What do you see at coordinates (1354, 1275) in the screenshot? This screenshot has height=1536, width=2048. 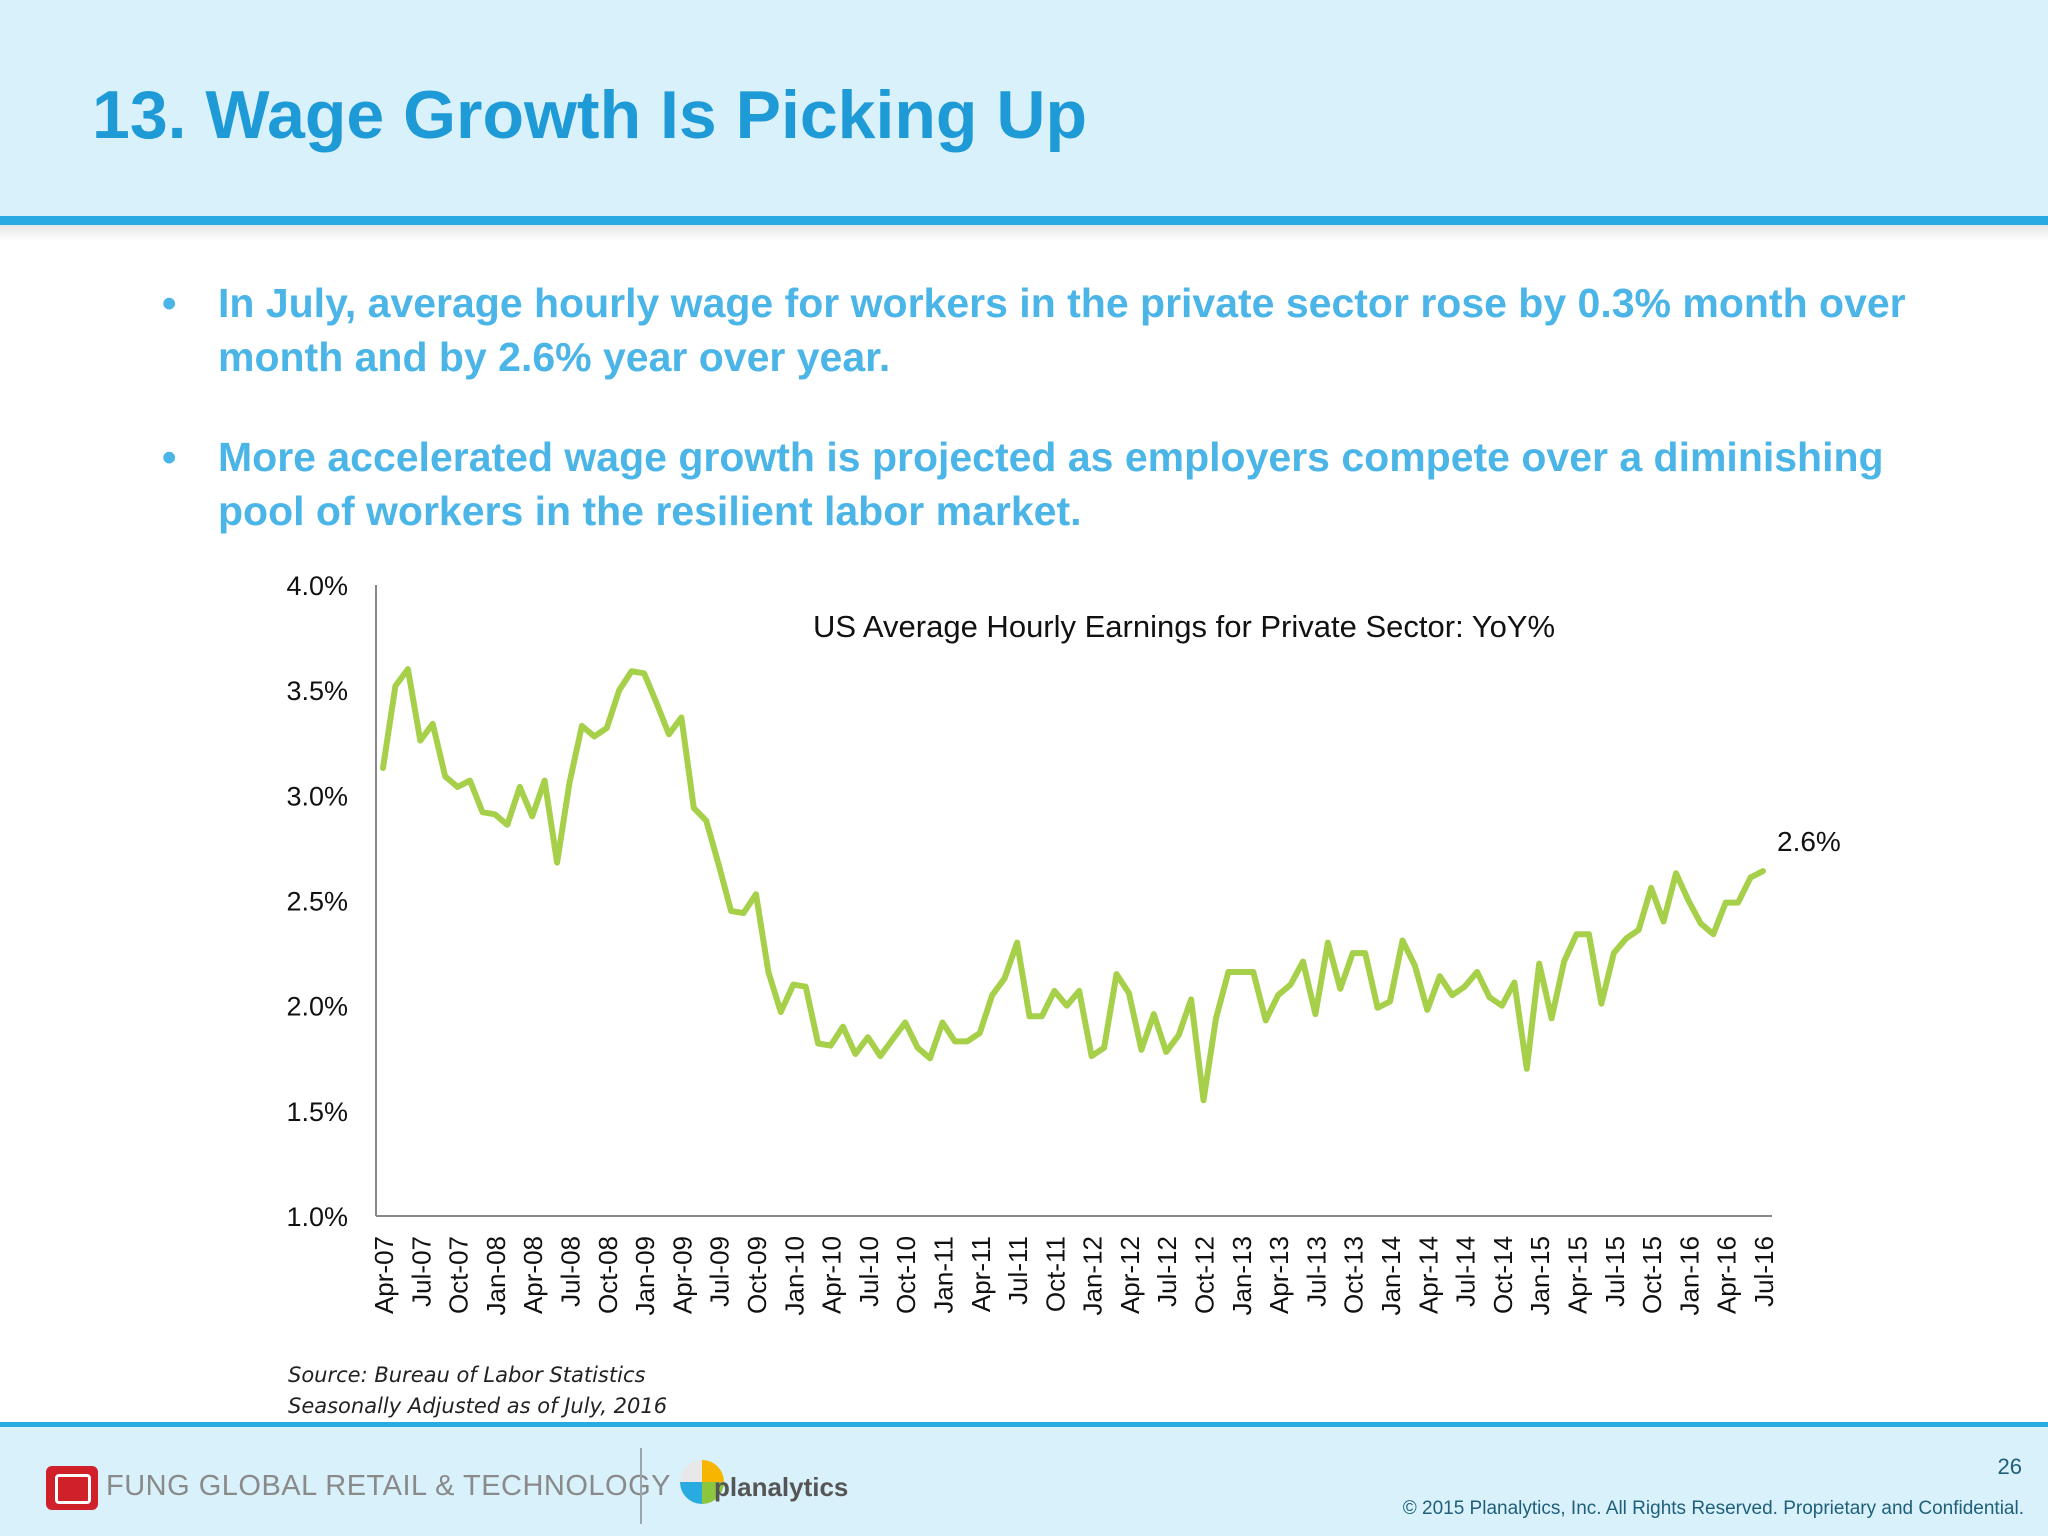 I see `x-tick-label: Oct-13` at bounding box center [1354, 1275].